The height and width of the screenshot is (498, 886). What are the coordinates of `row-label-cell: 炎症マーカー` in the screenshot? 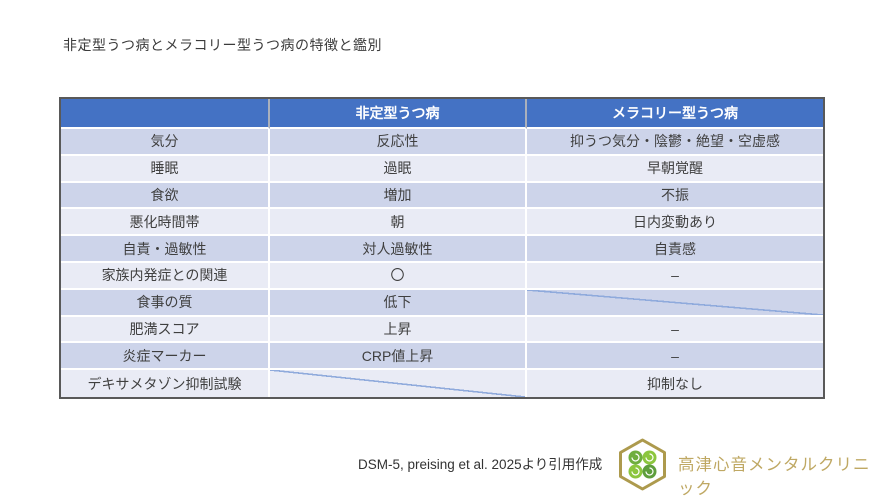 It's located at (165, 357).